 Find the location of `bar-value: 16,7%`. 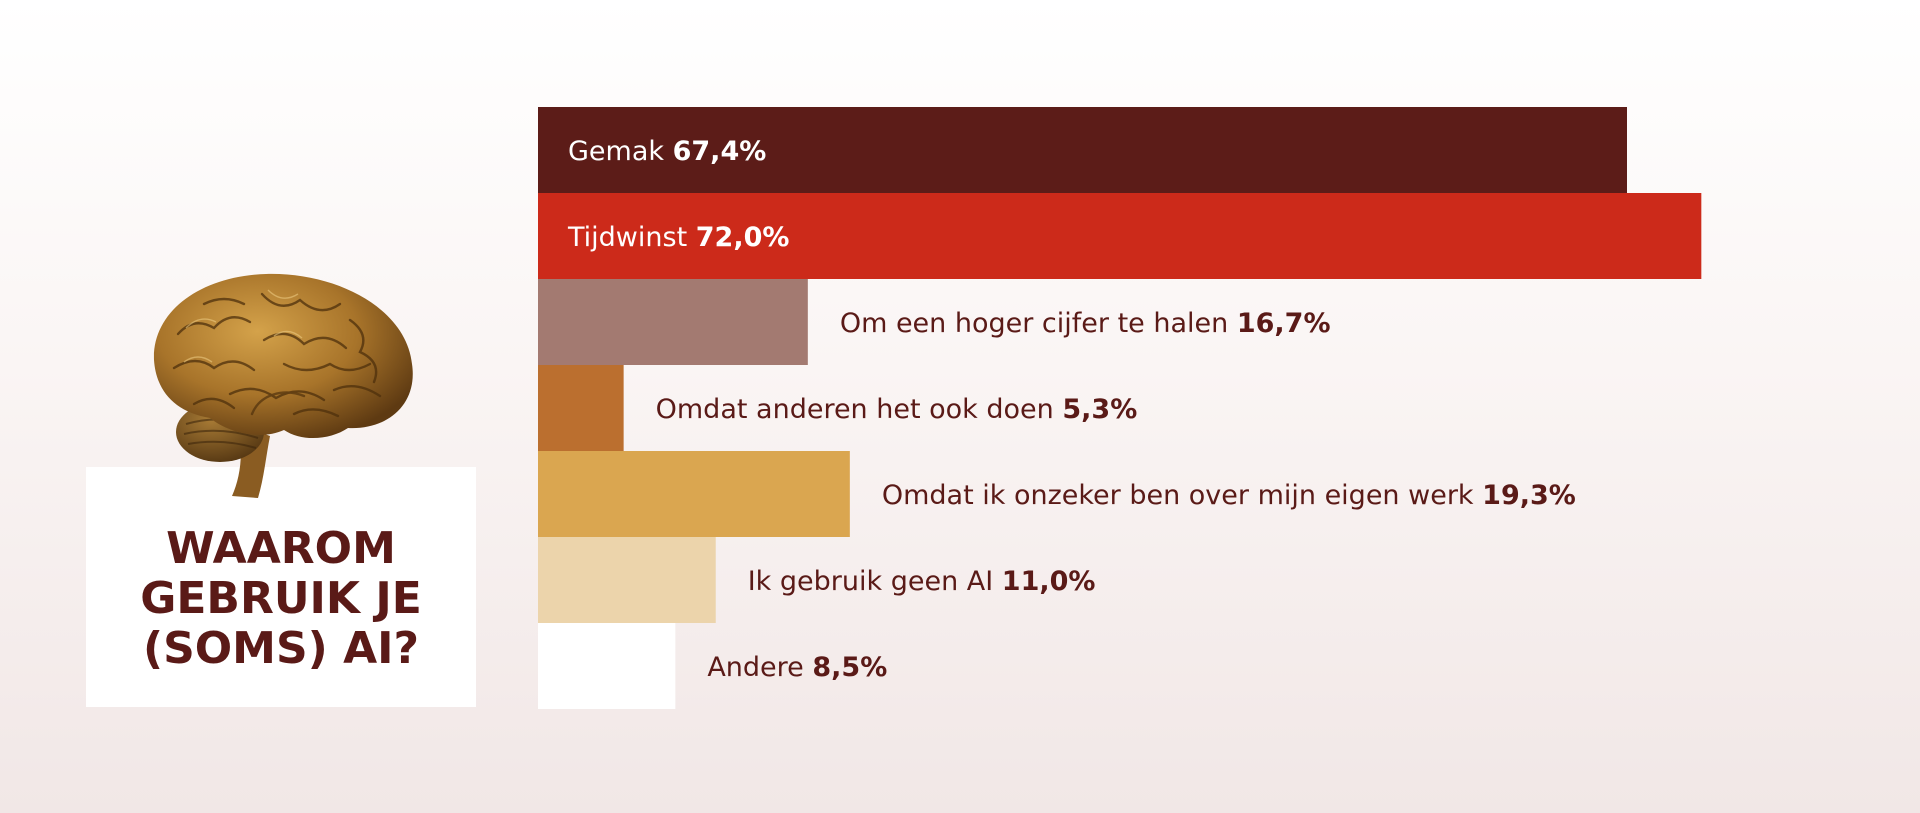

bar-value: 16,7% is located at coordinates (1284, 323).